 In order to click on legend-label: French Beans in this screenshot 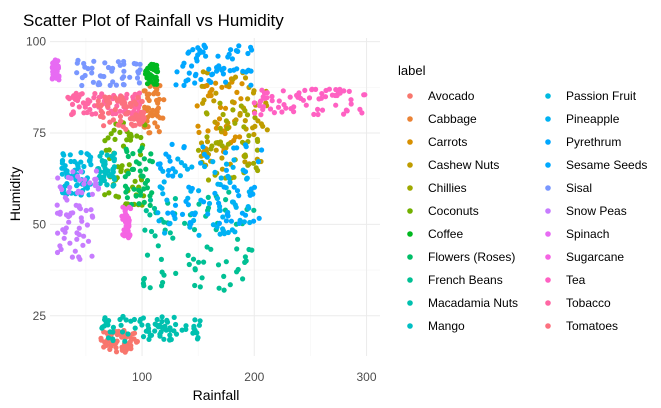, I will do `click(465, 280)`.